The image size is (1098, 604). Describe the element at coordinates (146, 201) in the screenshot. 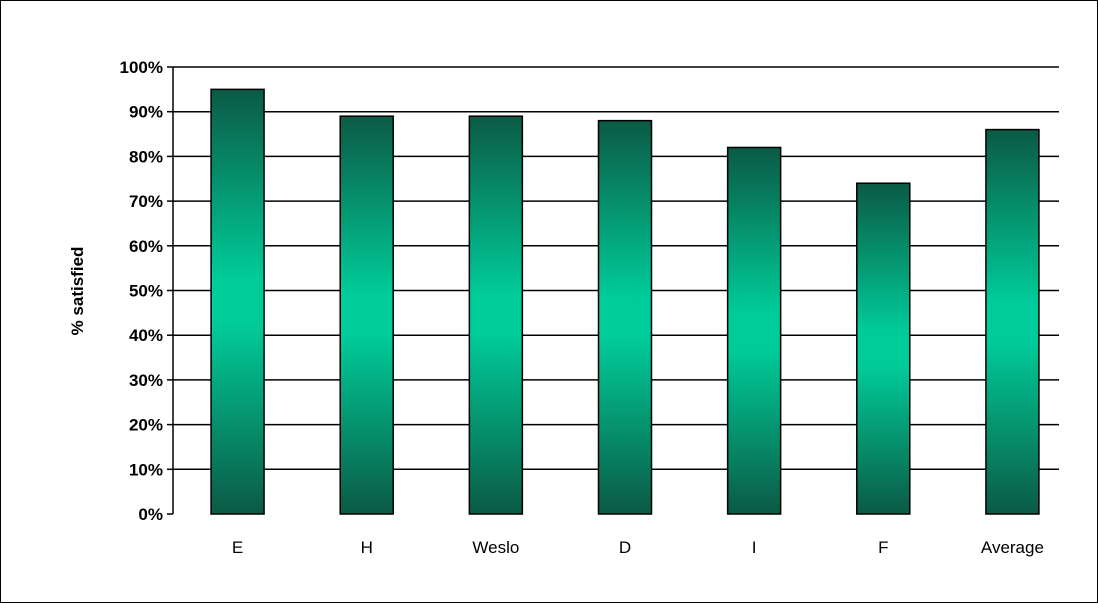

I see `y-tick-label: 70%` at that location.